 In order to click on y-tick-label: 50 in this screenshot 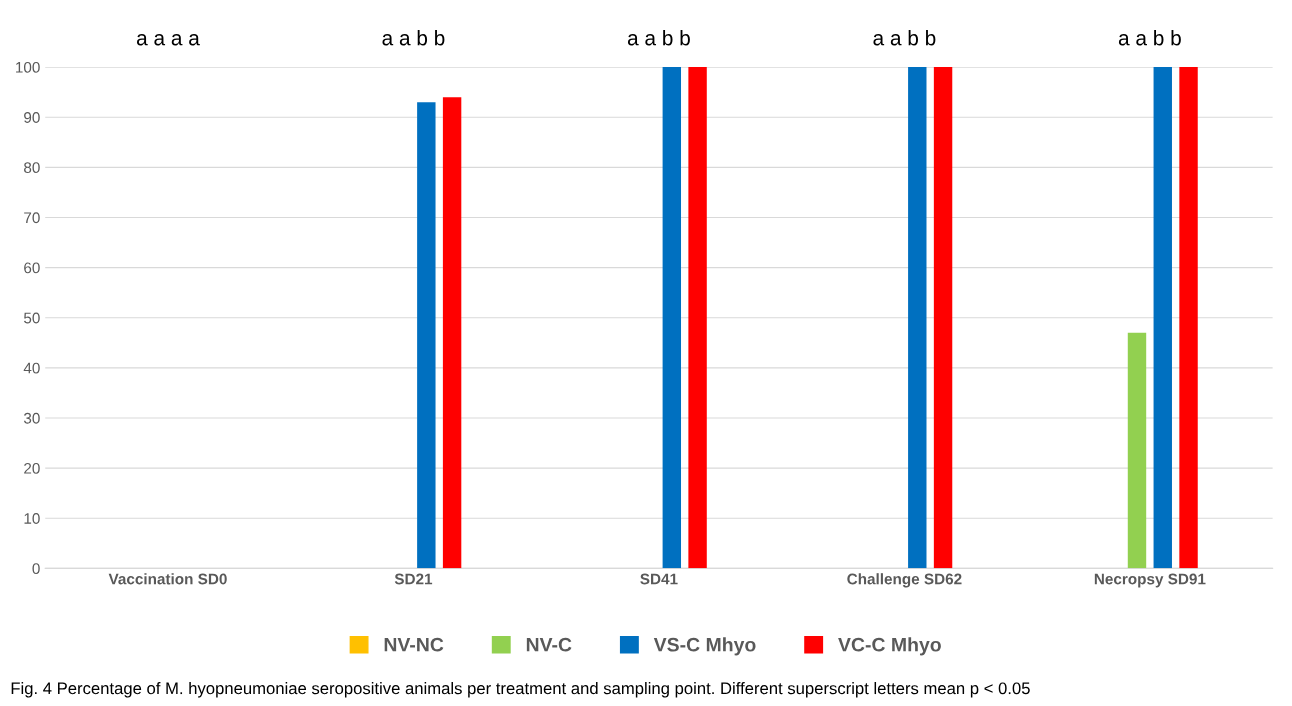, I will do `click(31, 318)`.